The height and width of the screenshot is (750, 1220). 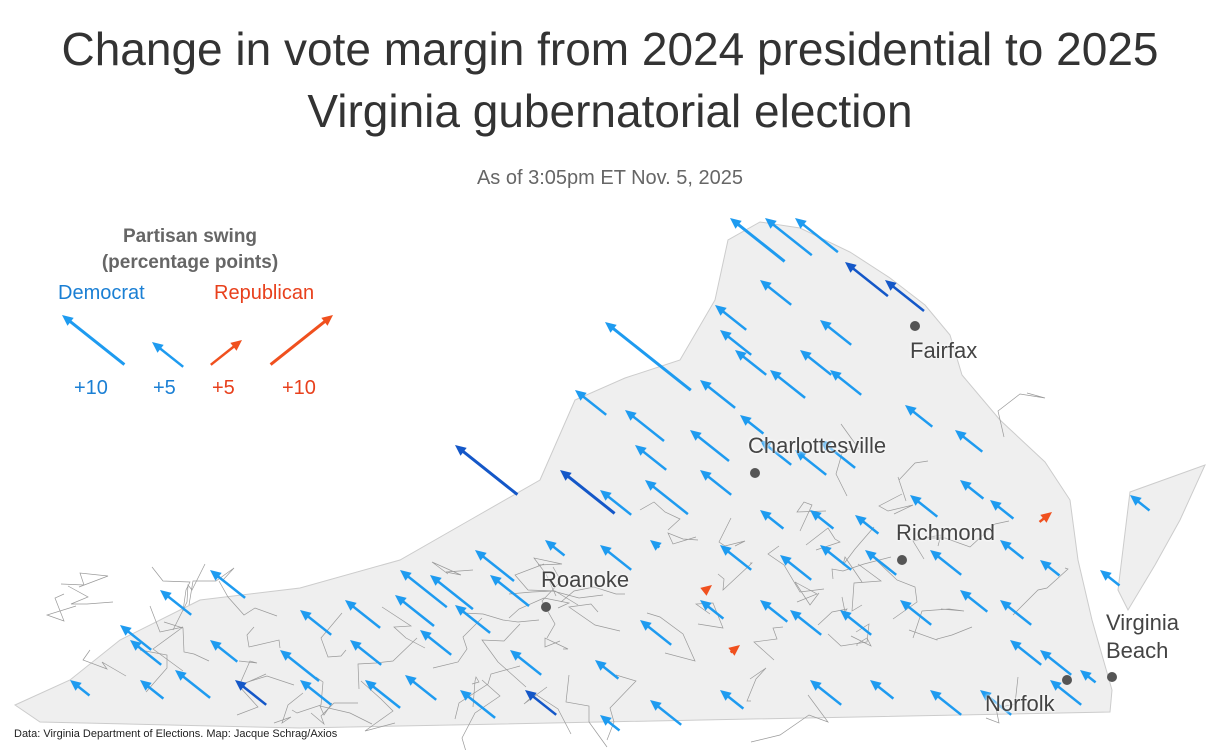 I want to click on richmond-dot, so click(x=902, y=560).